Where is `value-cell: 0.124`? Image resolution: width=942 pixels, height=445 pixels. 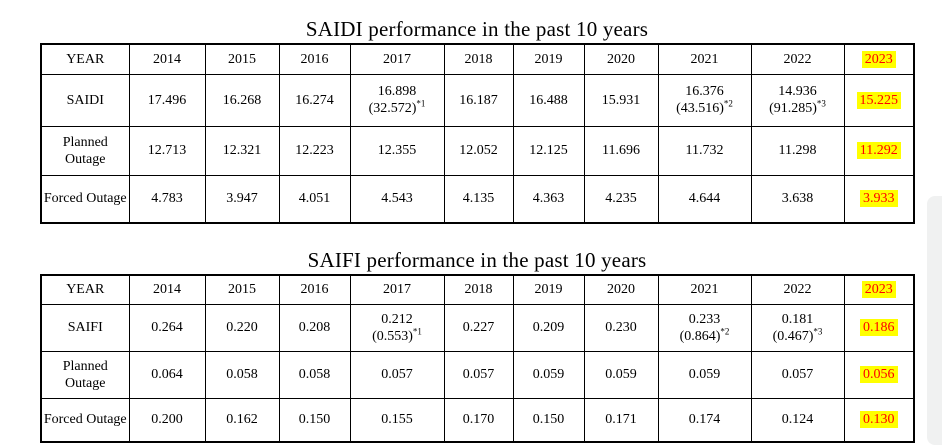 value-cell: 0.124 is located at coordinates (797, 420).